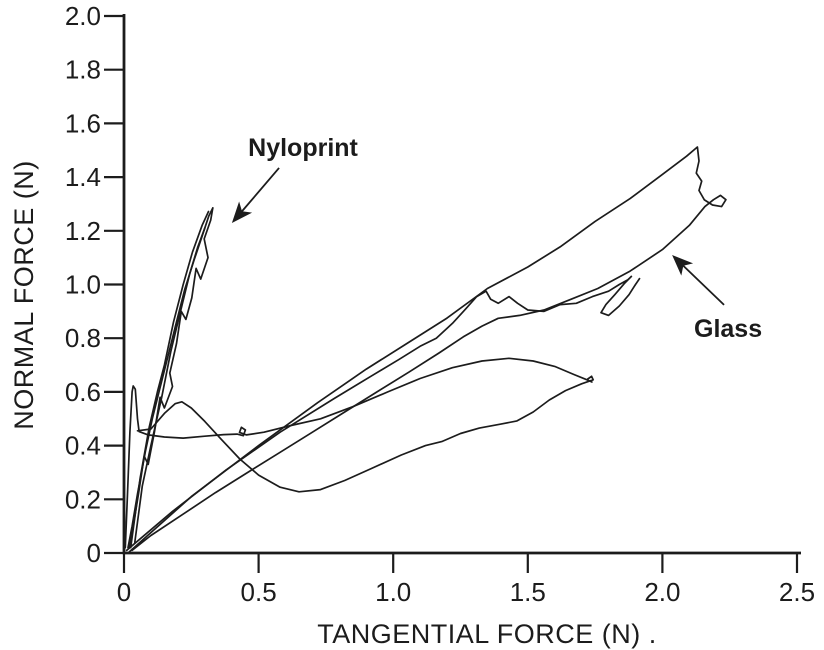  What do you see at coordinates (365, 434) in the screenshot?
I see `series-glass-dome-return` at bounding box center [365, 434].